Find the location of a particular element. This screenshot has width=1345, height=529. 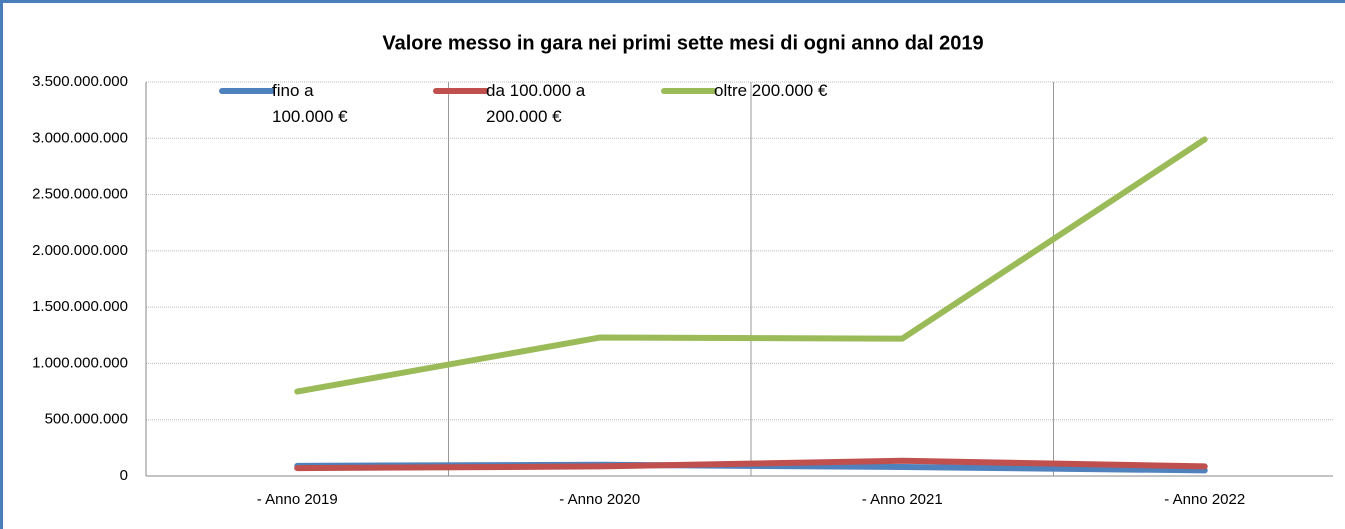

legend-label: da 100.000 a 200.000 € is located at coordinates (536, 103).